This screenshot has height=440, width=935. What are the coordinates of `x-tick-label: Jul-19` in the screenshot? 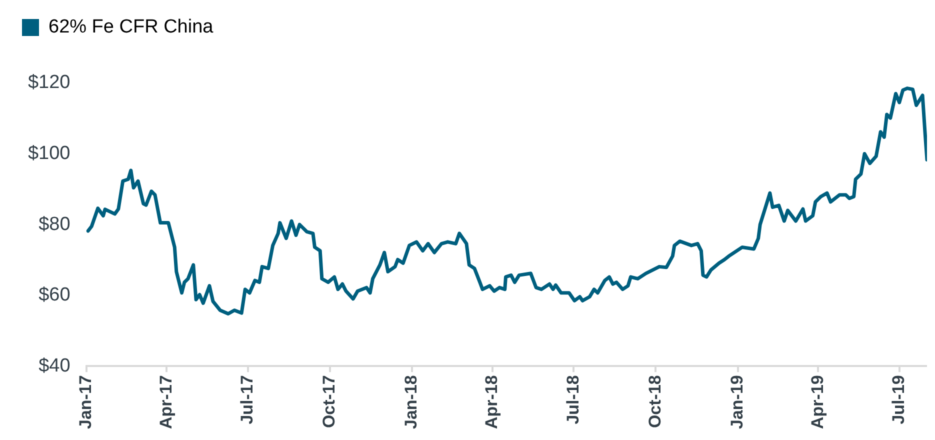 It's located at (898, 399).